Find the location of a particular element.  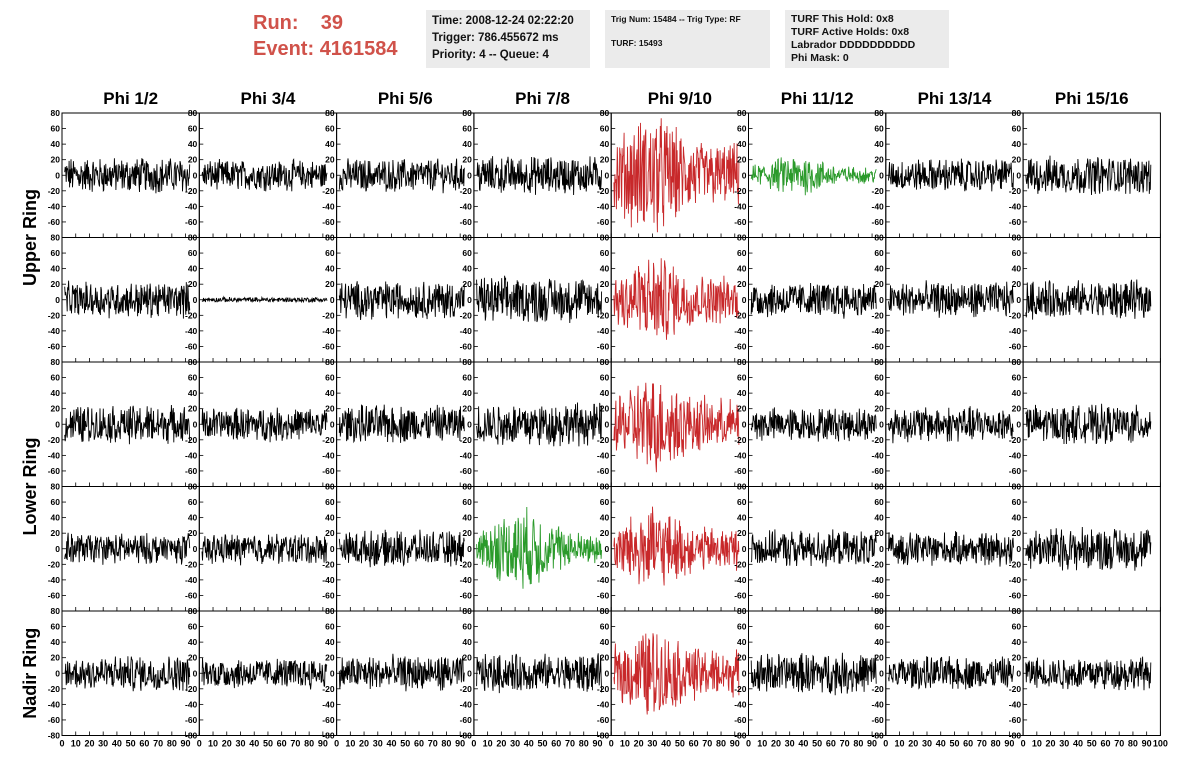

x-tick-label: 40 is located at coordinates (529, 744).